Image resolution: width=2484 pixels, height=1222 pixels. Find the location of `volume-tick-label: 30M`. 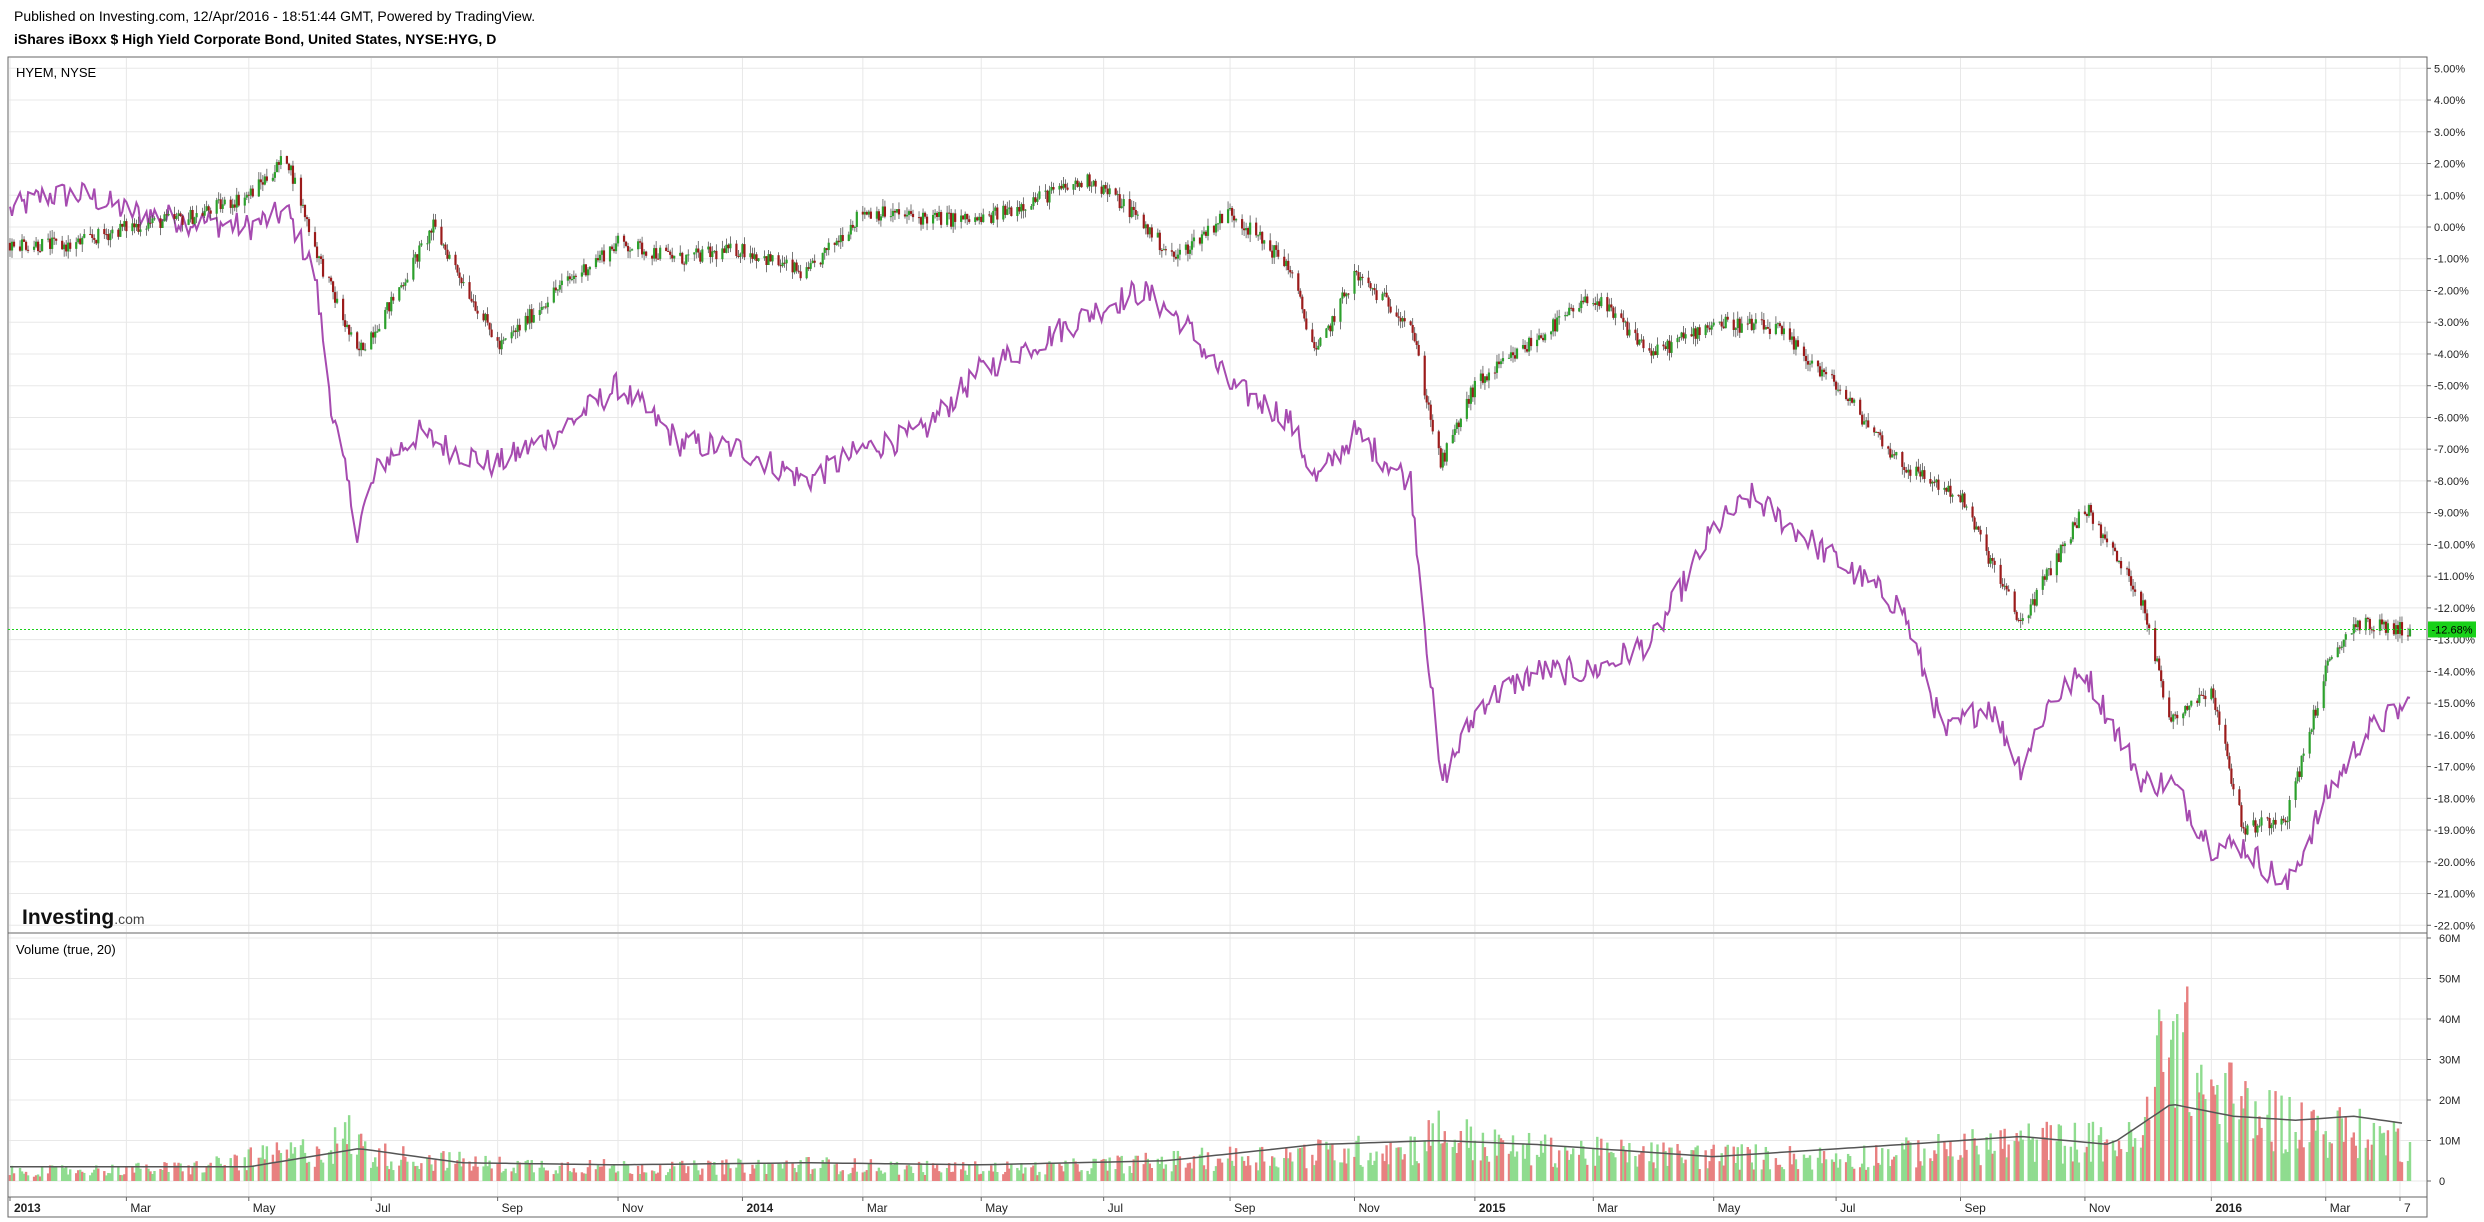

volume-tick-label: 30M is located at coordinates (2449, 1061).